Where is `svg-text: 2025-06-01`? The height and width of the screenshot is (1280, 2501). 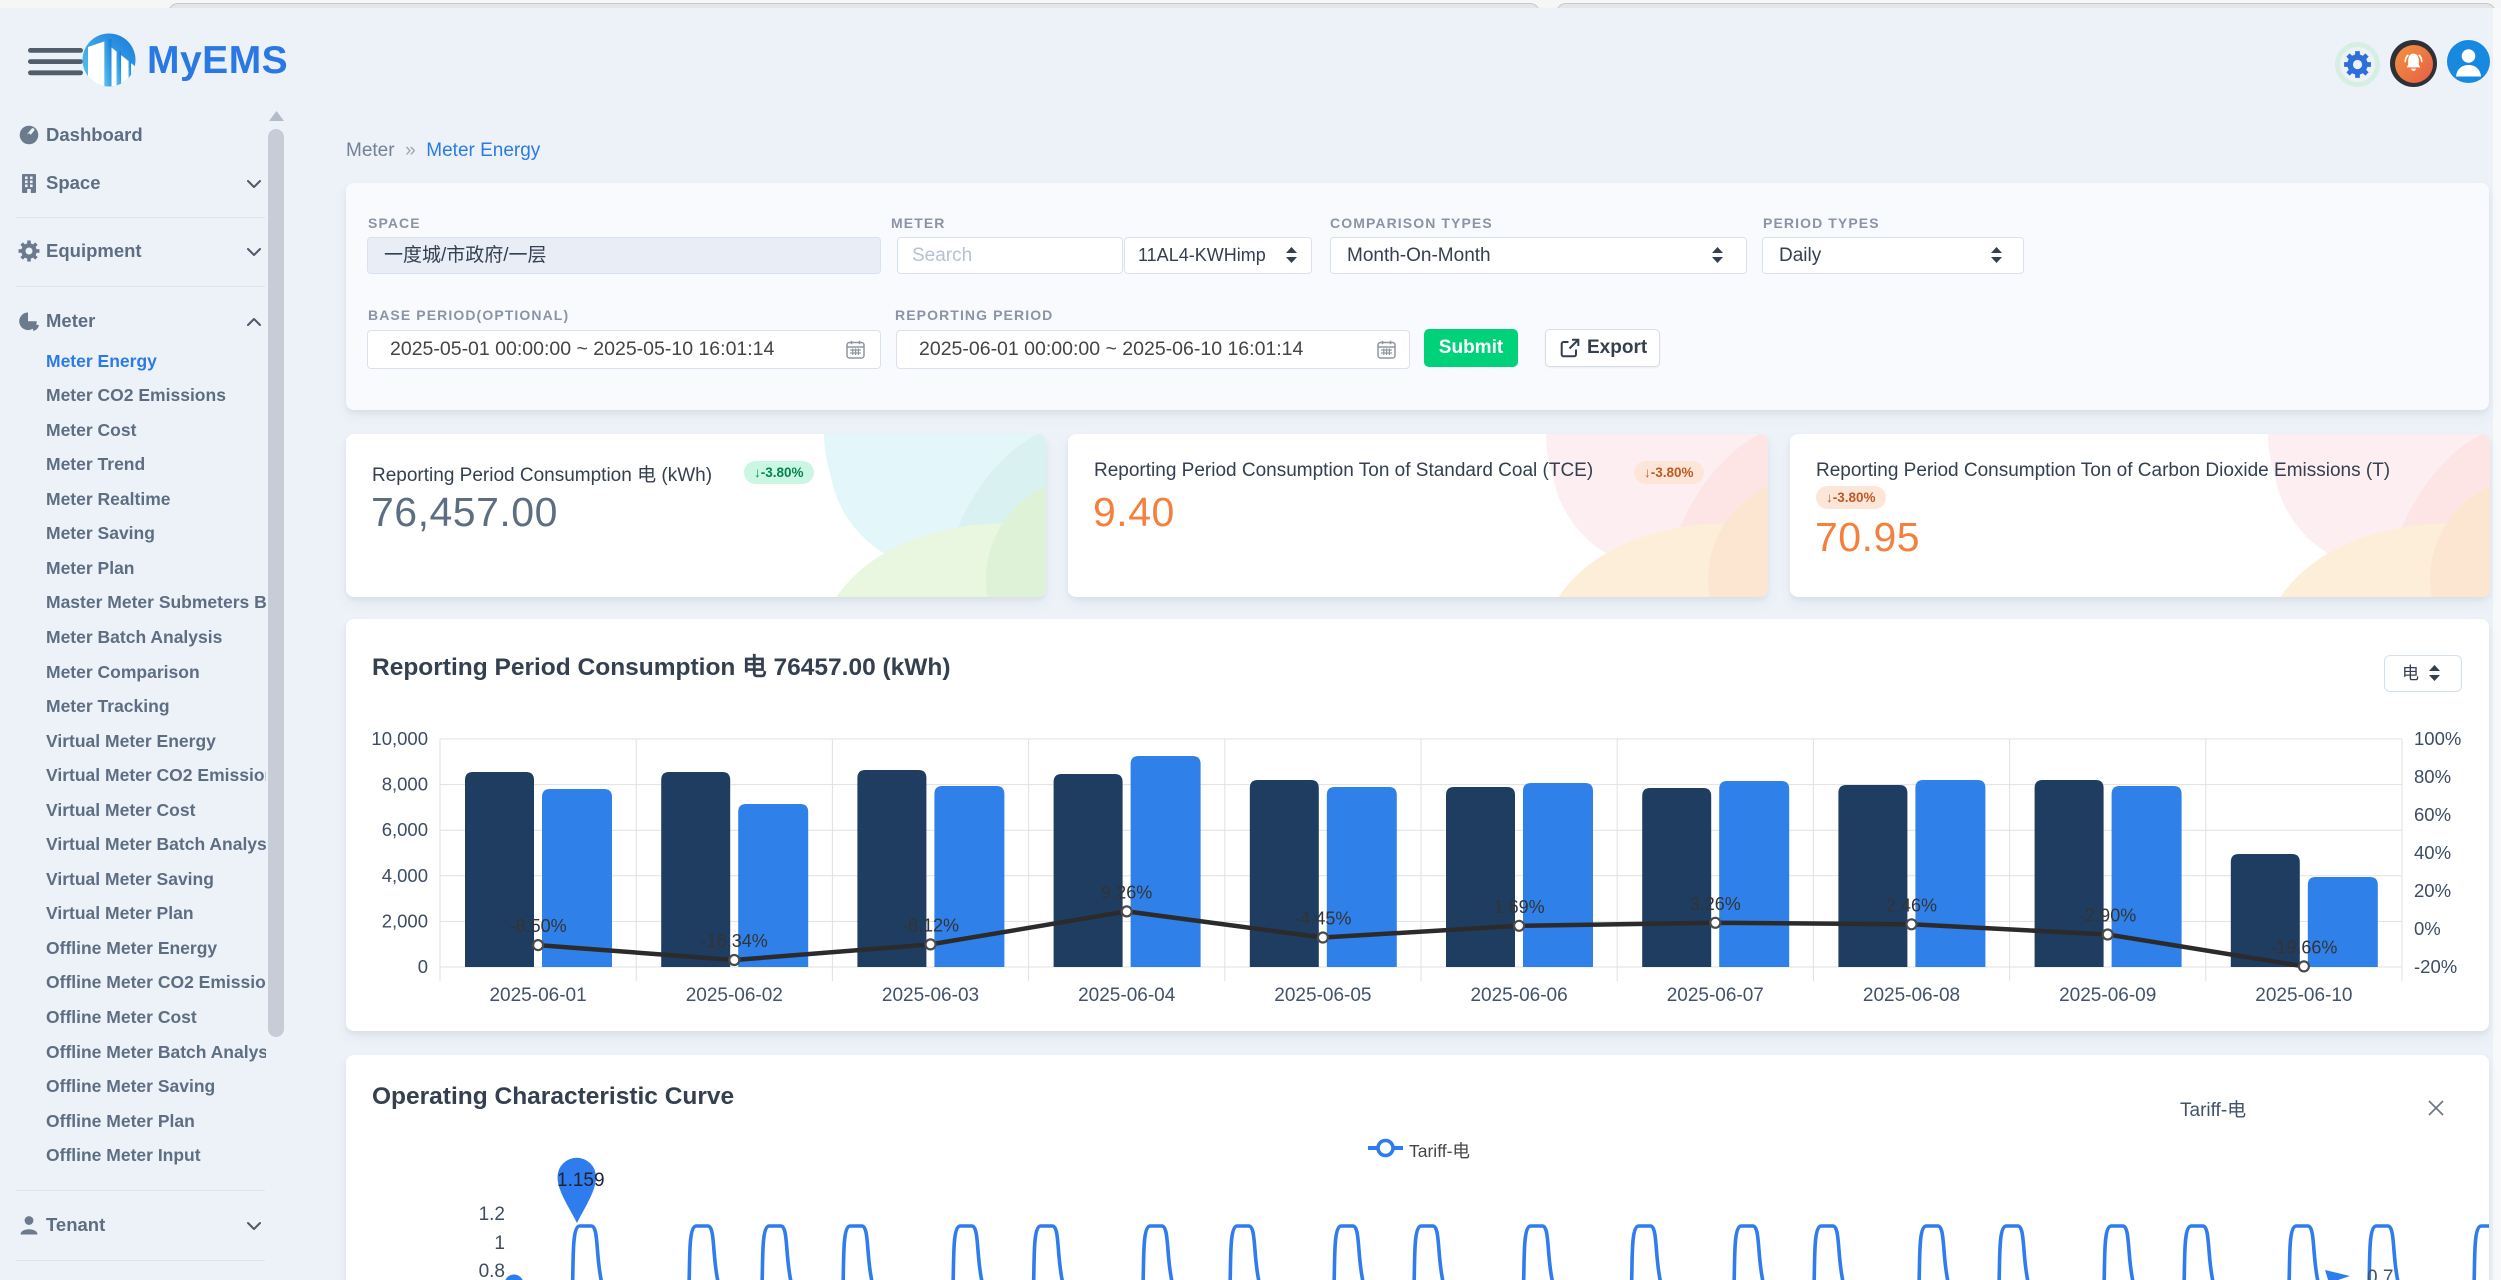
svg-text: 2025-06-01 is located at coordinates (537, 995).